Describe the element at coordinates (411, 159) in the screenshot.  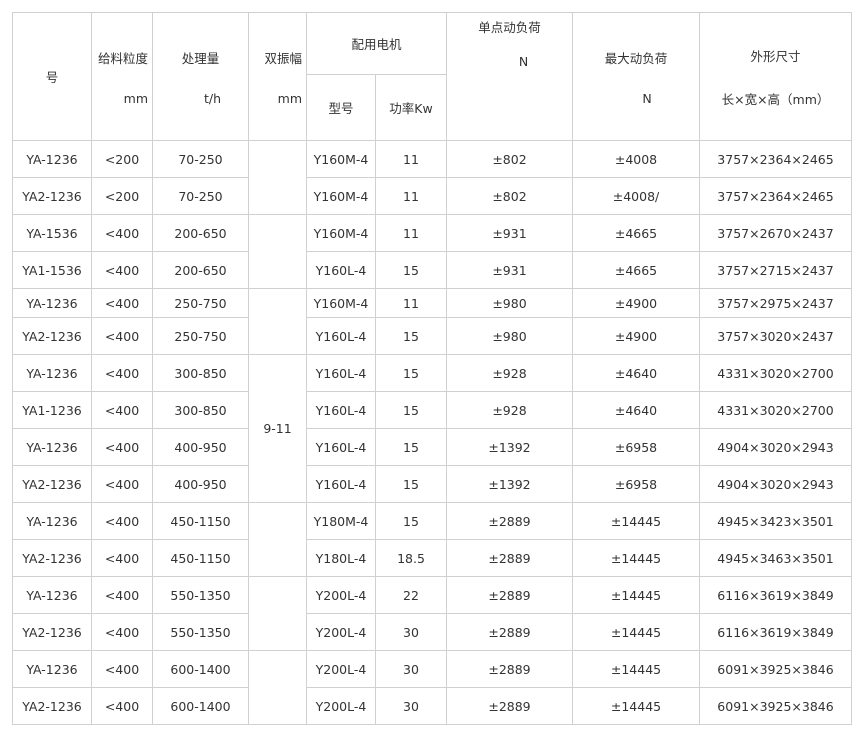
I see `cell-motor-power: 11` at that location.